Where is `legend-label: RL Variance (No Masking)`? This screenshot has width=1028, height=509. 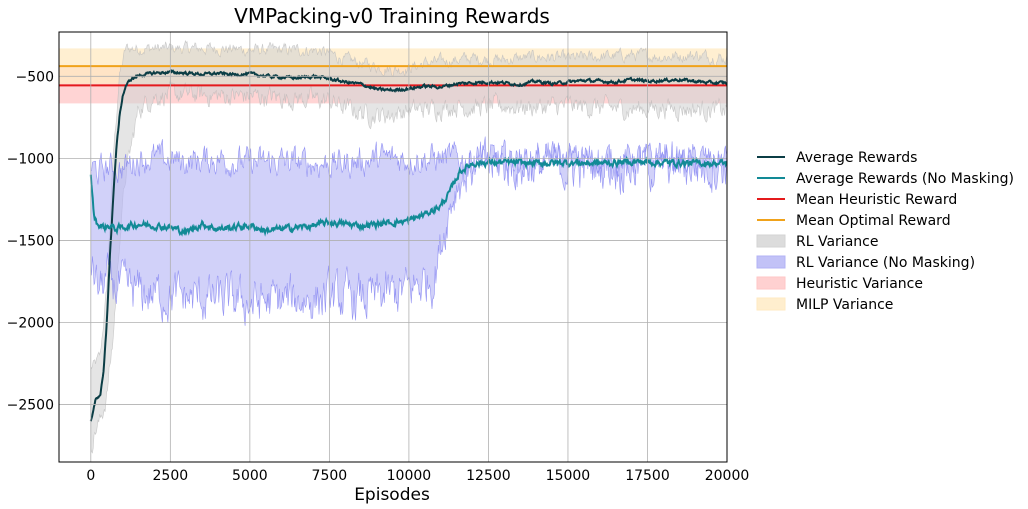 legend-label: RL Variance (No Masking) is located at coordinates (885, 263).